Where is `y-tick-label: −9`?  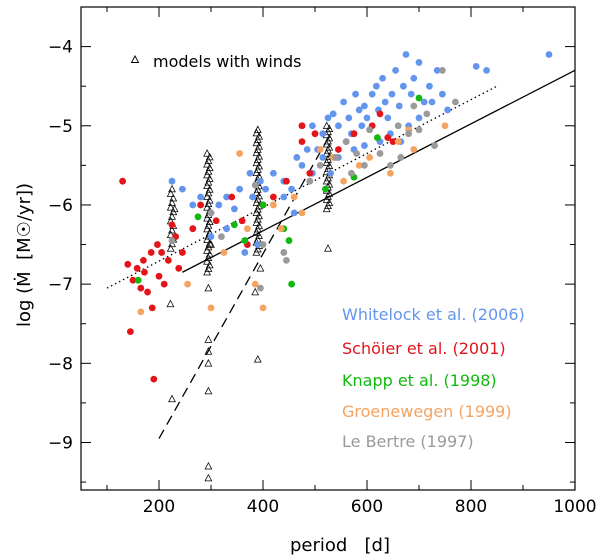
y-tick-label: −9 is located at coordinates (60, 443).